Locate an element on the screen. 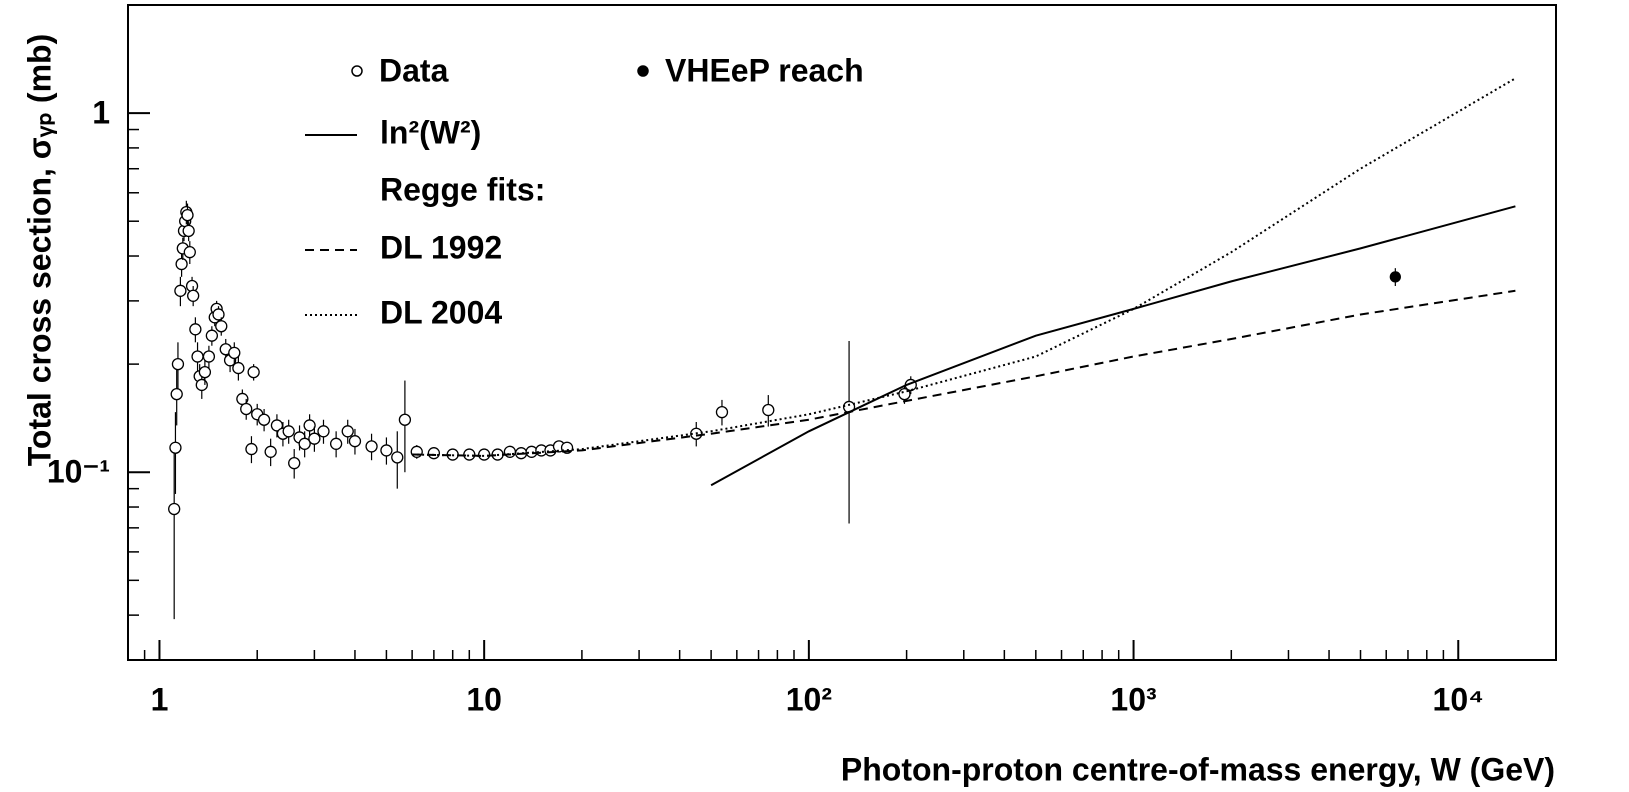 This screenshot has height=792, width=1629. legend-label: Data is located at coordinates (414, 70).